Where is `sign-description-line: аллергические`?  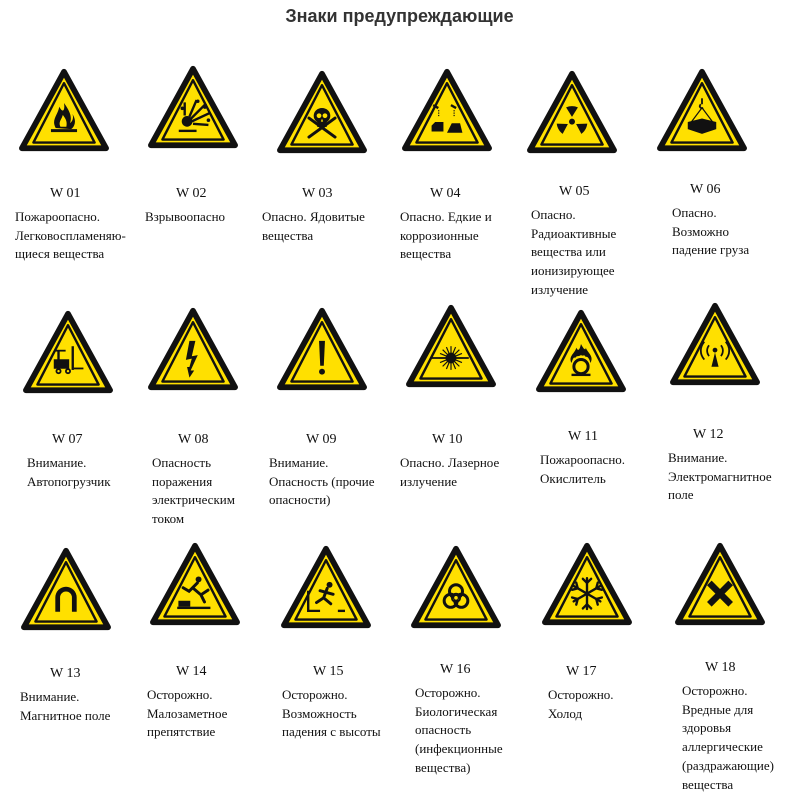
sign-description-line: аллергические is located at coordinates (722, 747).